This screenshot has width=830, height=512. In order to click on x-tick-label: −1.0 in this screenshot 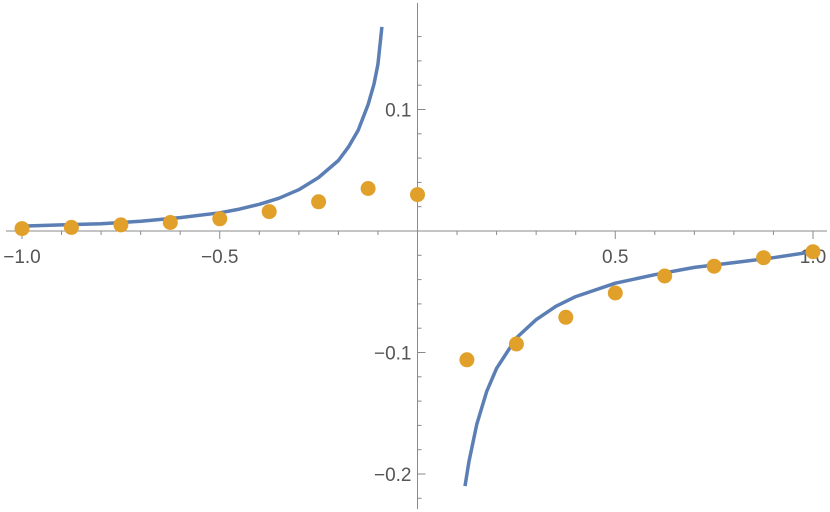, I will do `click(22, 257)`.